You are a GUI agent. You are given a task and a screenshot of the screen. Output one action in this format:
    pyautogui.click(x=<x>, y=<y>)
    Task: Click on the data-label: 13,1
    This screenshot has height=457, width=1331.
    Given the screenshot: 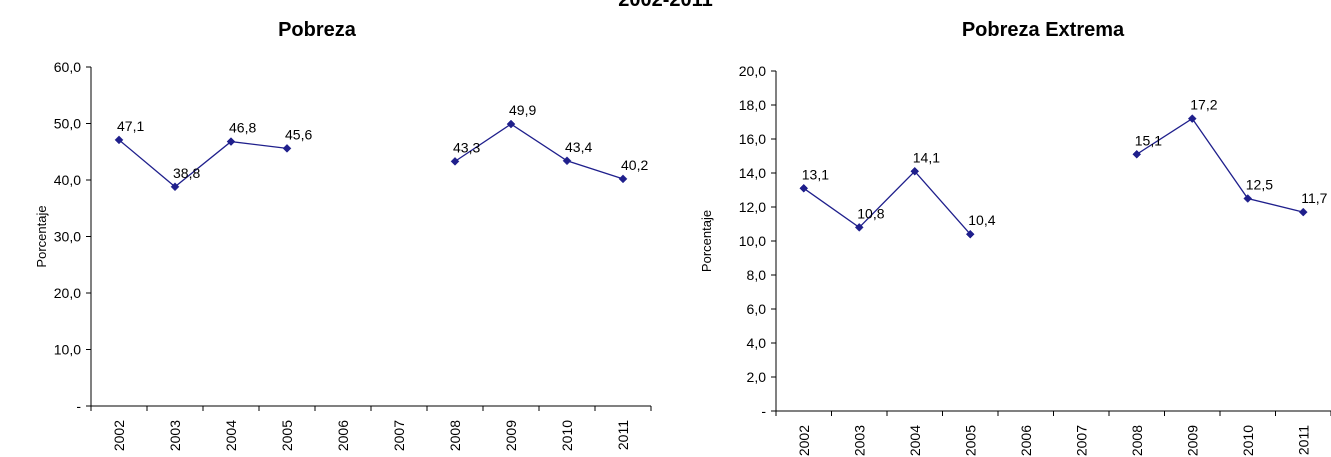 What is the action you would take?
    pyautogui.click(x=815, y=174)
    